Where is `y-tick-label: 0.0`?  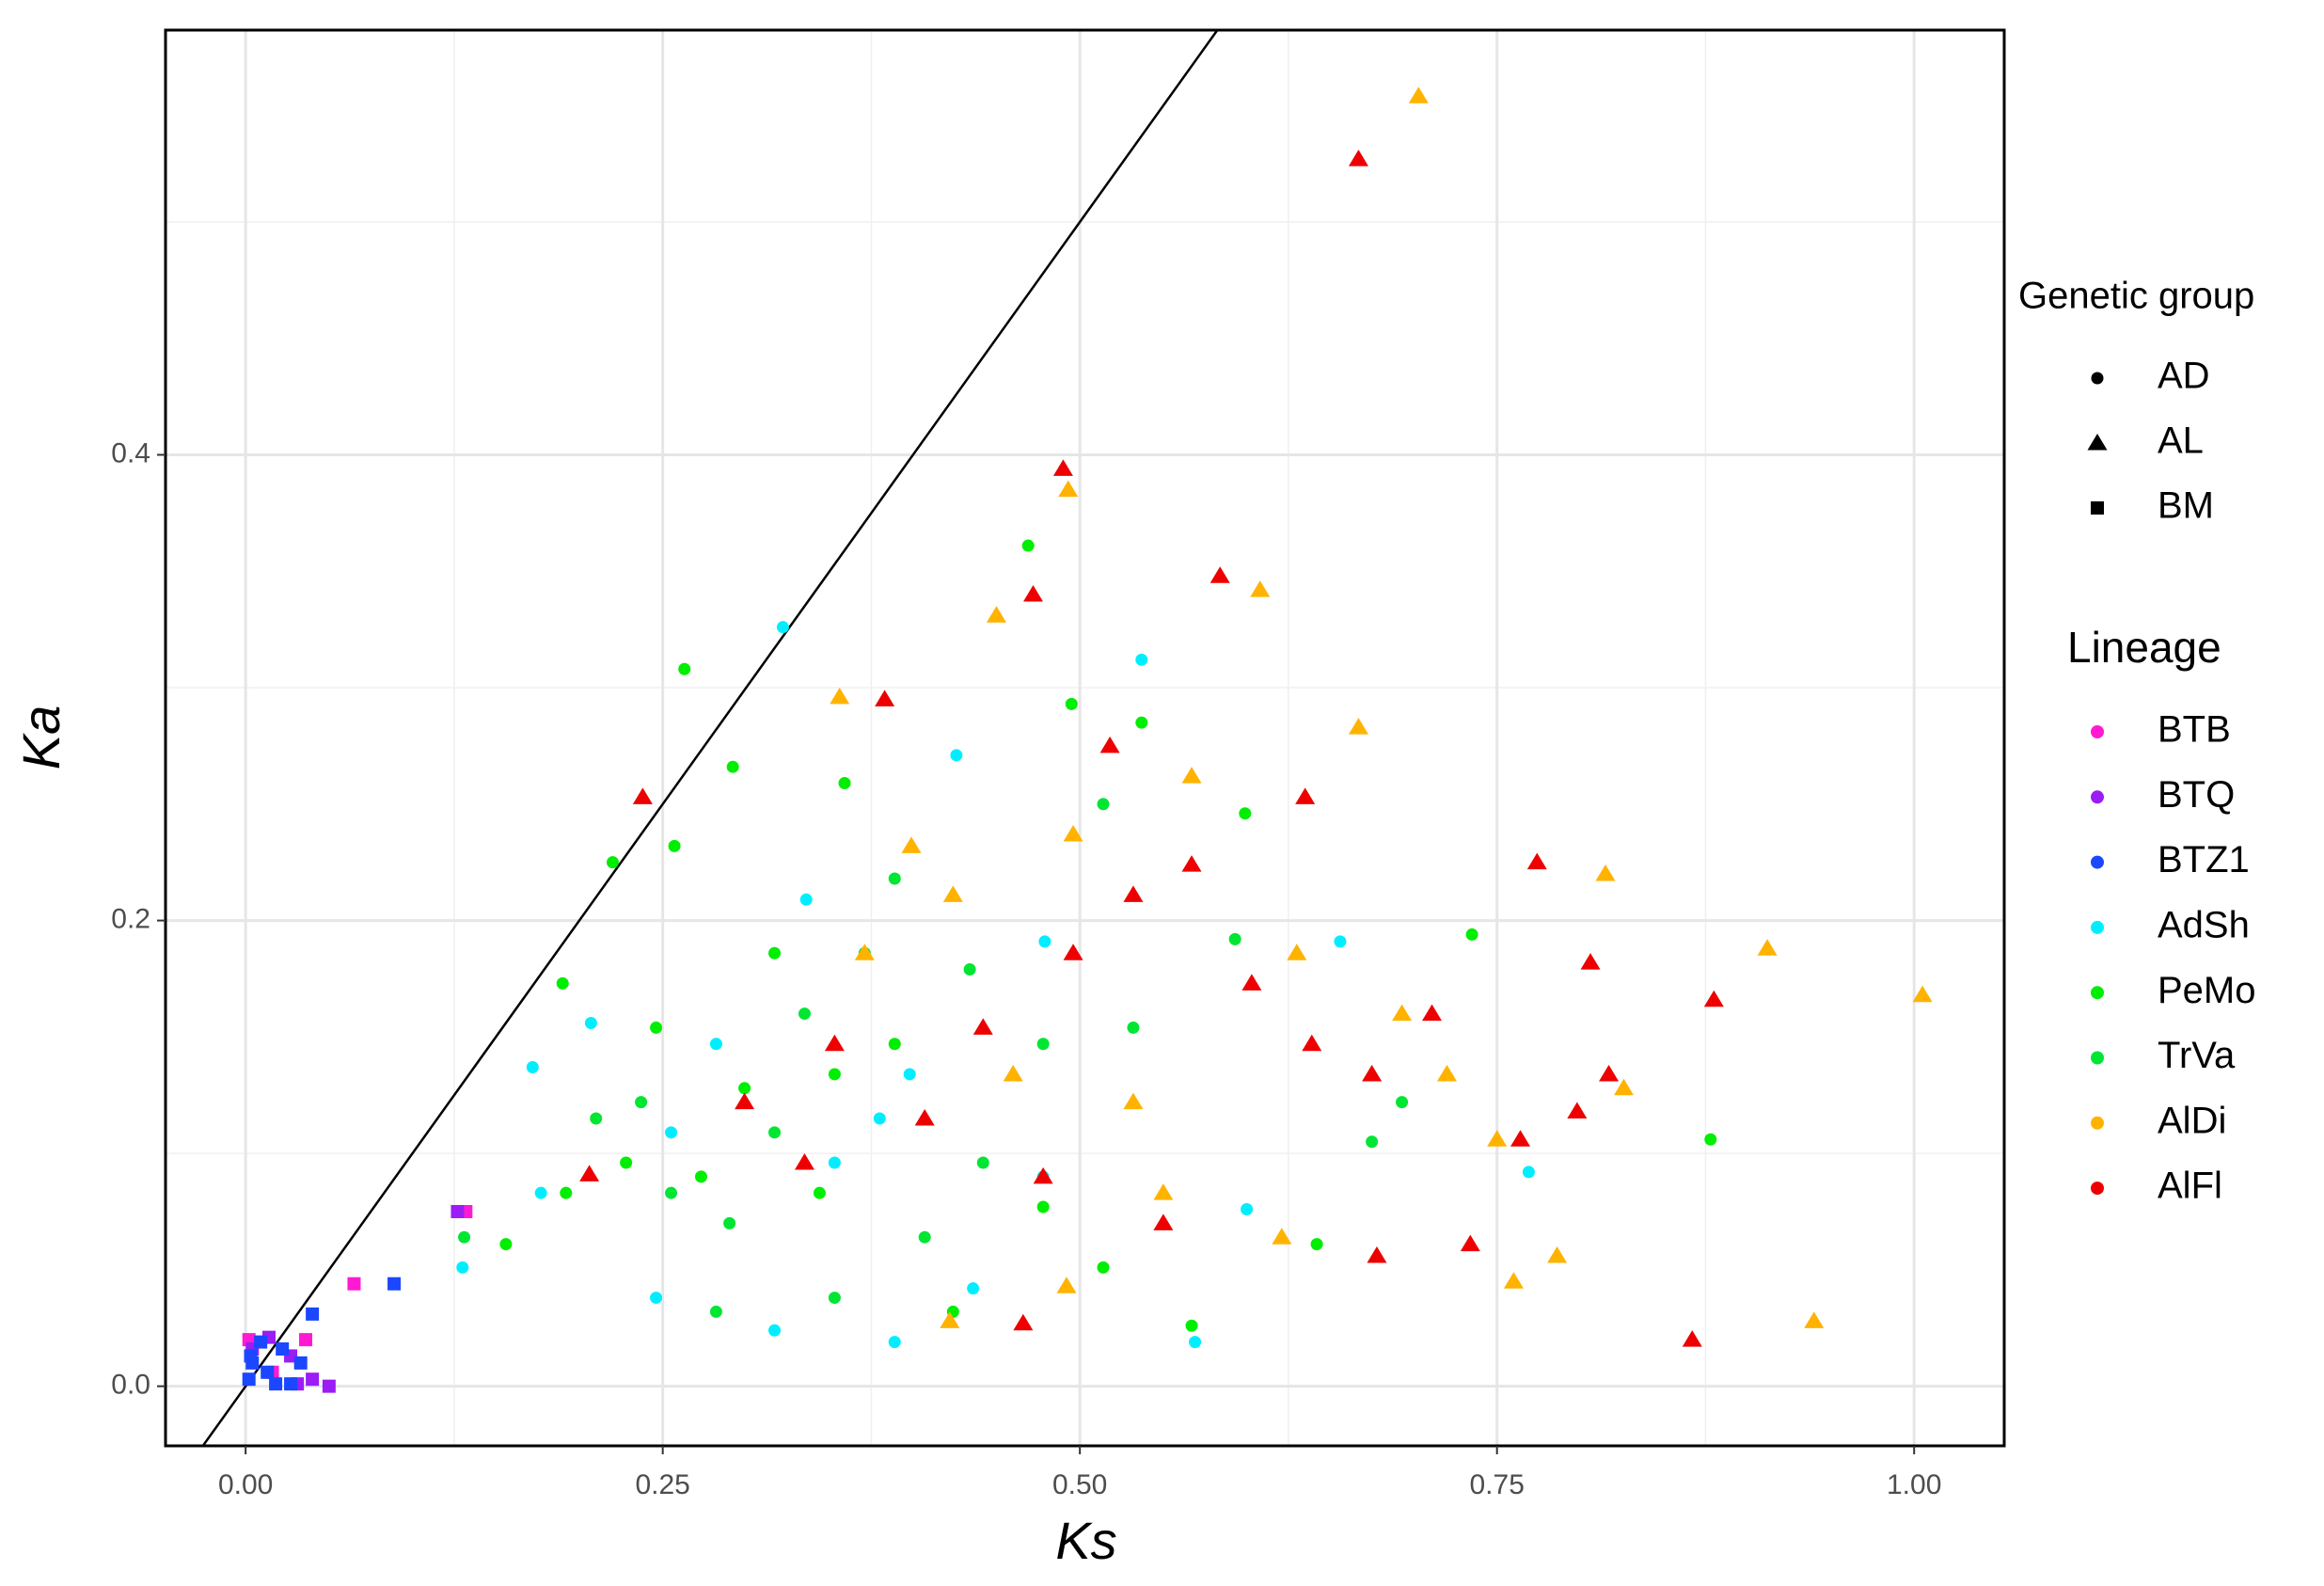
y-tick-label: 0.0 is located at coordinates (130, 1385).